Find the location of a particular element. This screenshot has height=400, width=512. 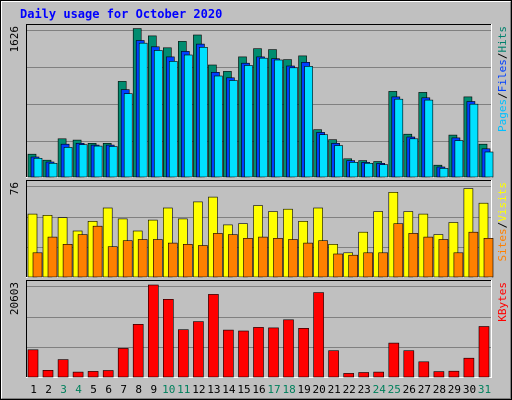

day-label: 12 is located at coordinates (198, 389).